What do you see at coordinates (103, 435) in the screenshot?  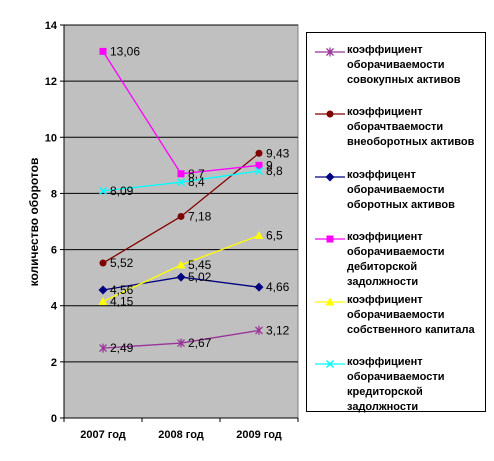 I see `x-tick-label: 2007 год` at bounding box center [103, 435].